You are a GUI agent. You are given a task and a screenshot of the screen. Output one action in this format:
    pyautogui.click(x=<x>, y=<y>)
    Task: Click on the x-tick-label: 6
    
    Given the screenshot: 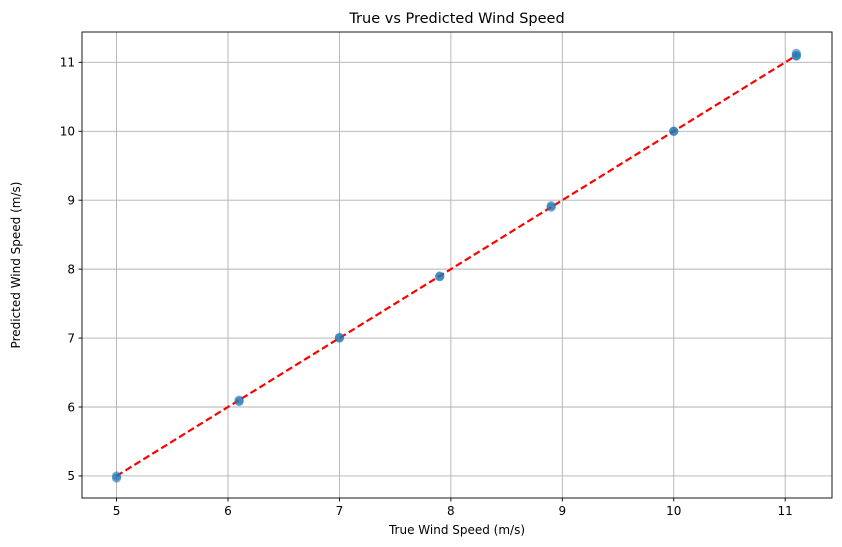 What is the action you would take?
    pyautogui.click(x=228, y=511)
    